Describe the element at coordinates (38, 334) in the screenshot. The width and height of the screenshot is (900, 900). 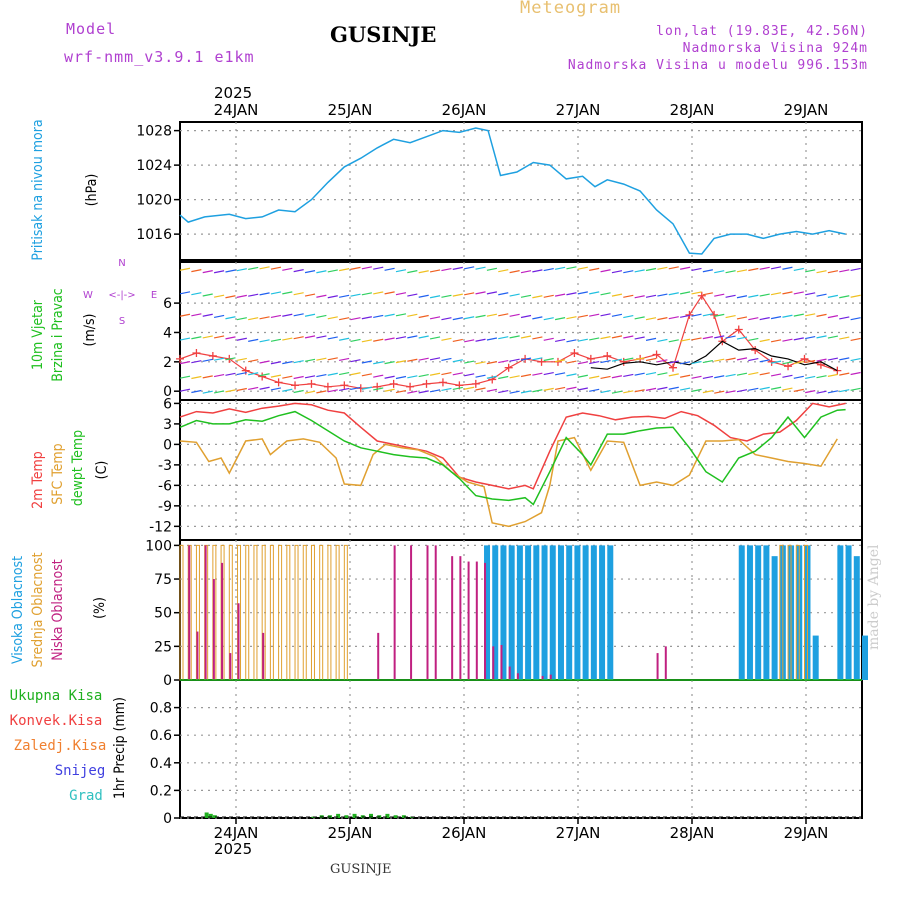
I see `wind-axis-title-1: 10m Vjetar` at that location.